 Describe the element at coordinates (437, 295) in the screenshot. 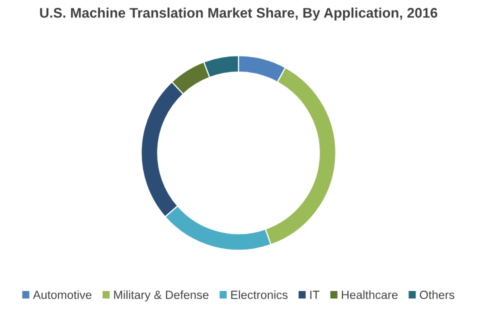

I see `legend-label: Others` at that location.